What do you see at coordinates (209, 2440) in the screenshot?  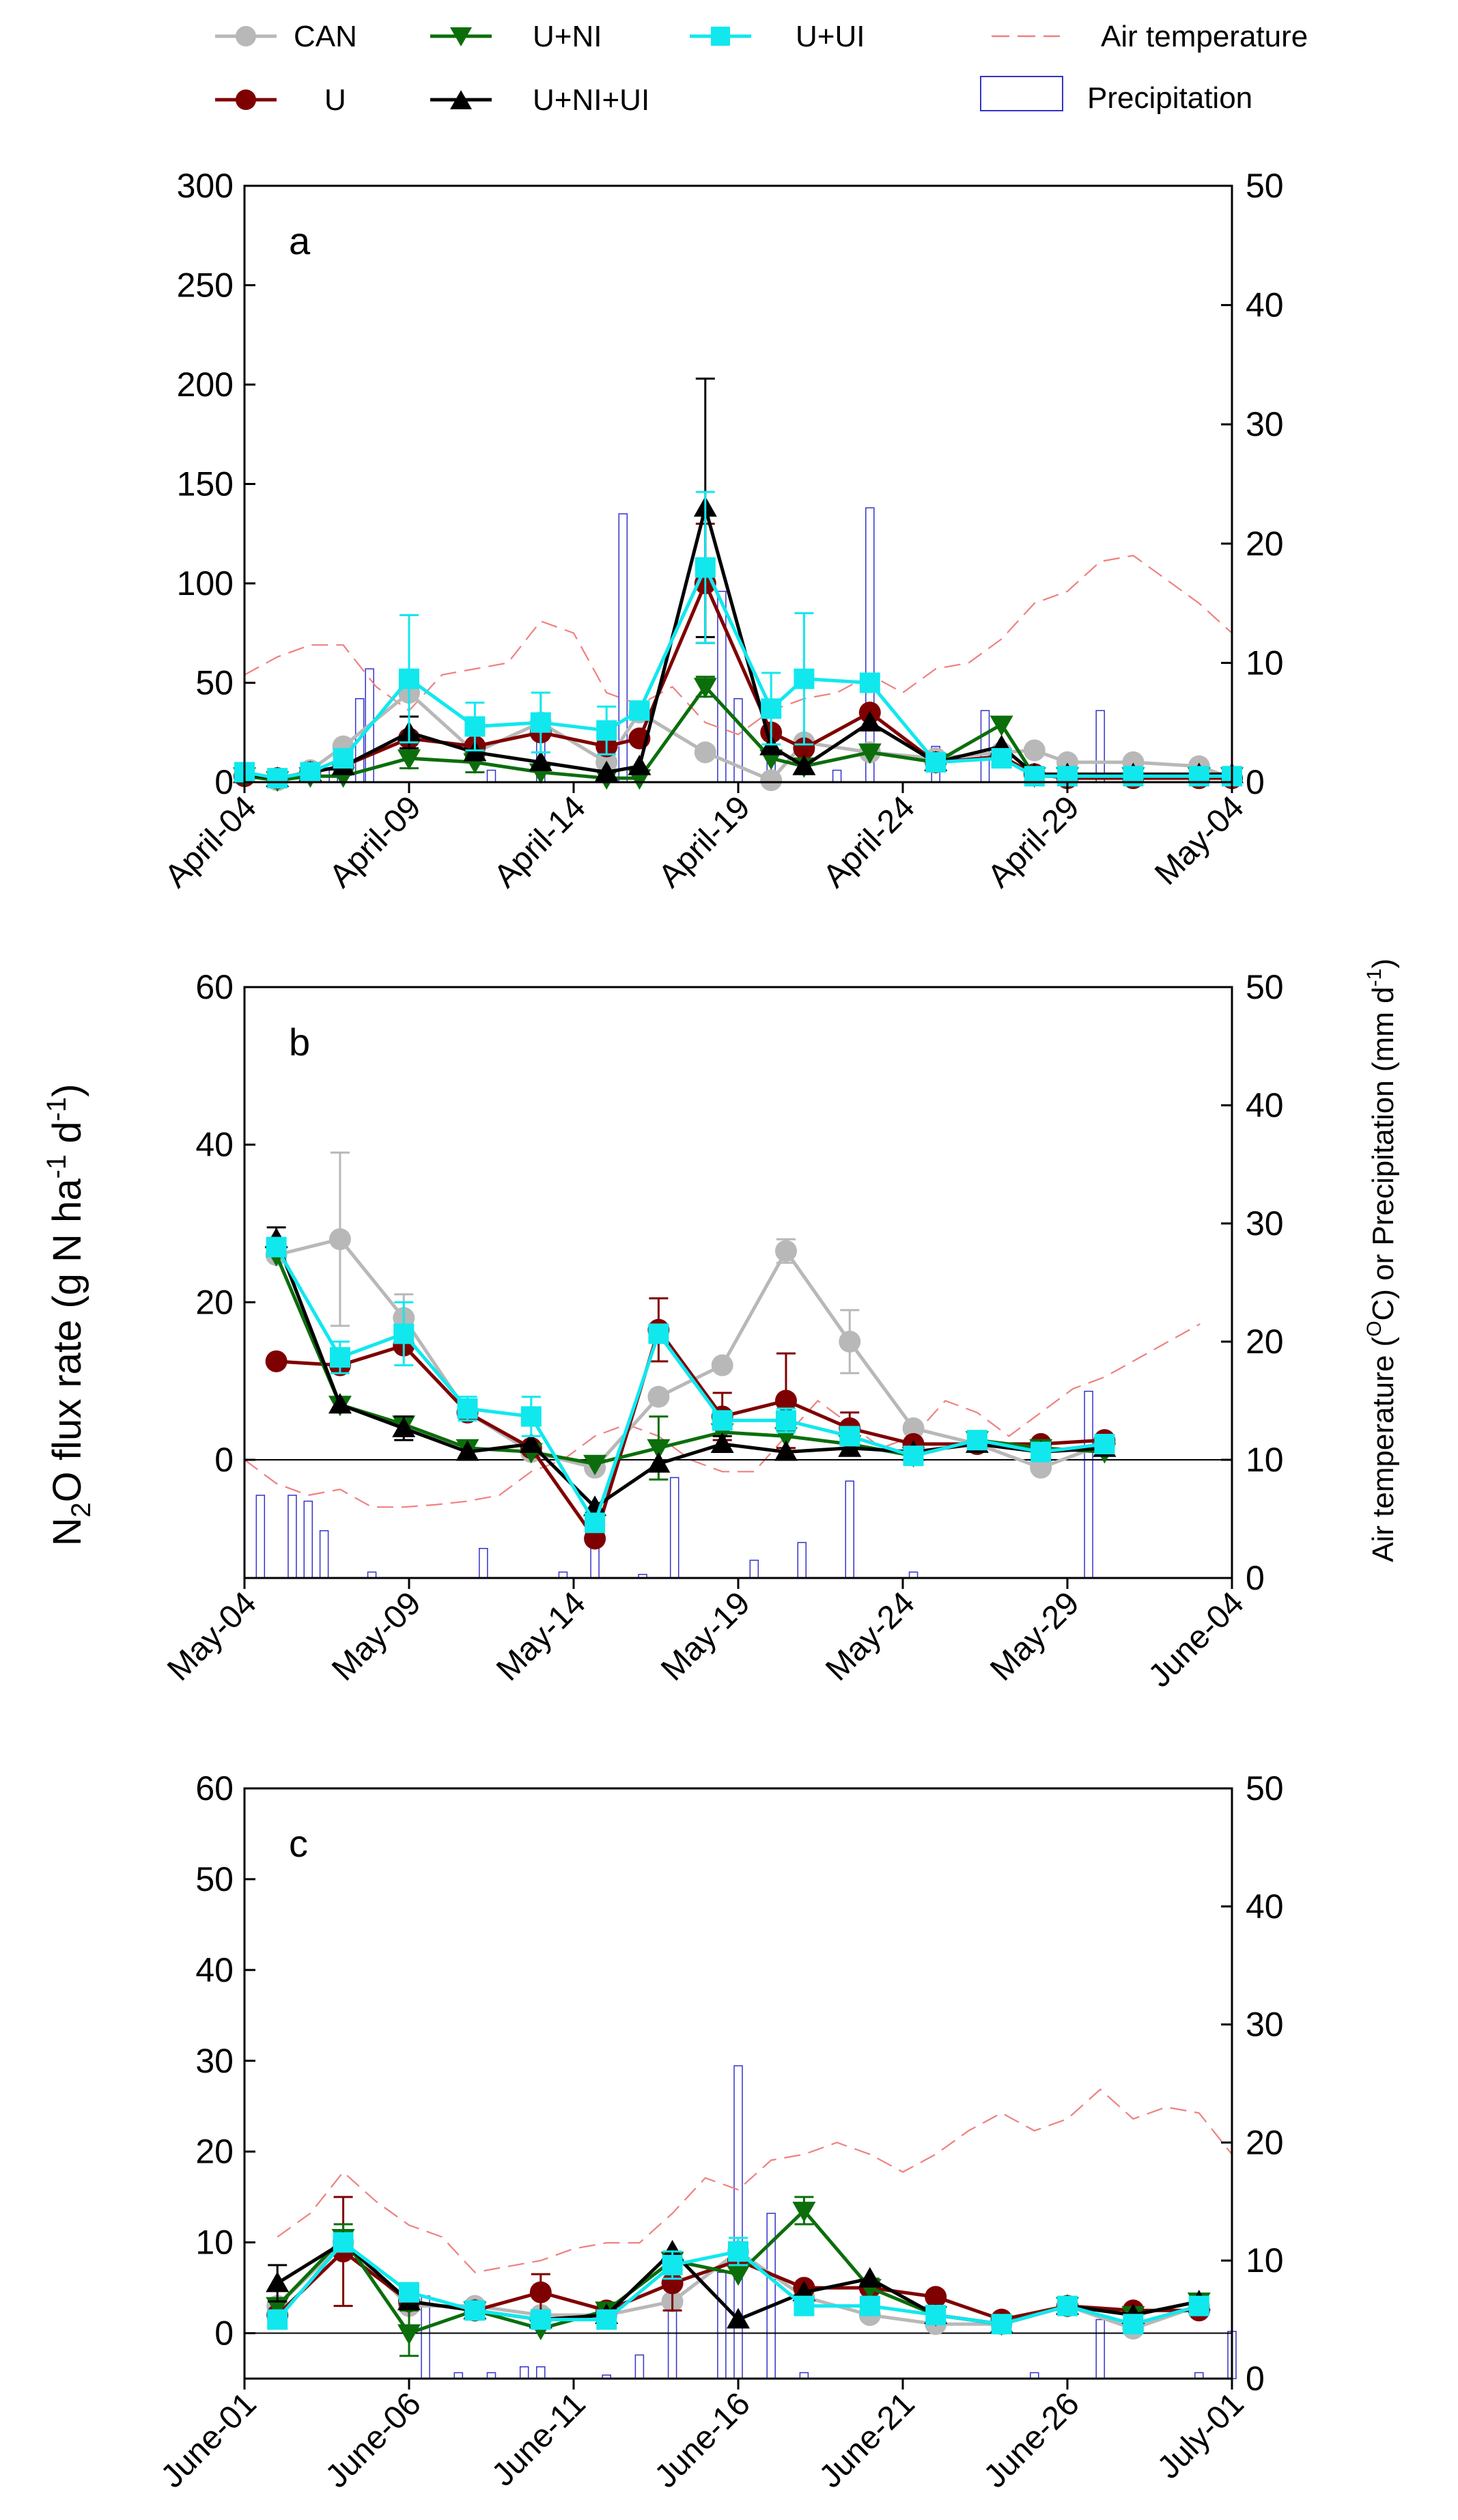 I see `x-tick-label: June-01` at bounding box center [209, 2440].